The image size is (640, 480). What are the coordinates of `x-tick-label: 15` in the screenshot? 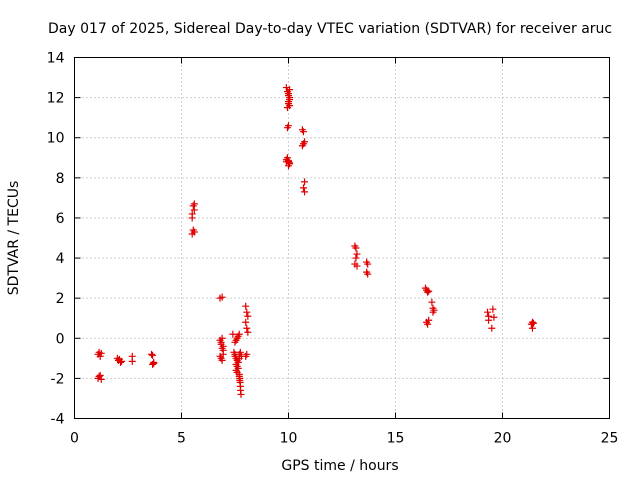 It's located at (396, 439).